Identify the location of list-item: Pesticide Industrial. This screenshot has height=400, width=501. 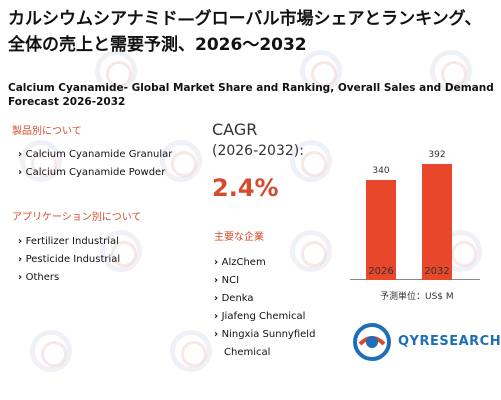
(69, 260).